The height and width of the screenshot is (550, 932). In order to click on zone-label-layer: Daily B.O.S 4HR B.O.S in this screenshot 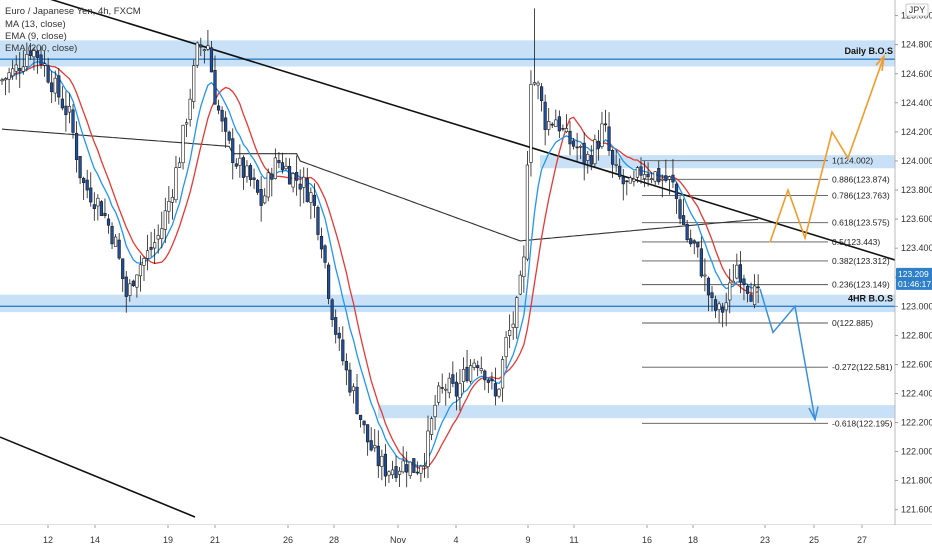, I will do `click(868, 174)`.